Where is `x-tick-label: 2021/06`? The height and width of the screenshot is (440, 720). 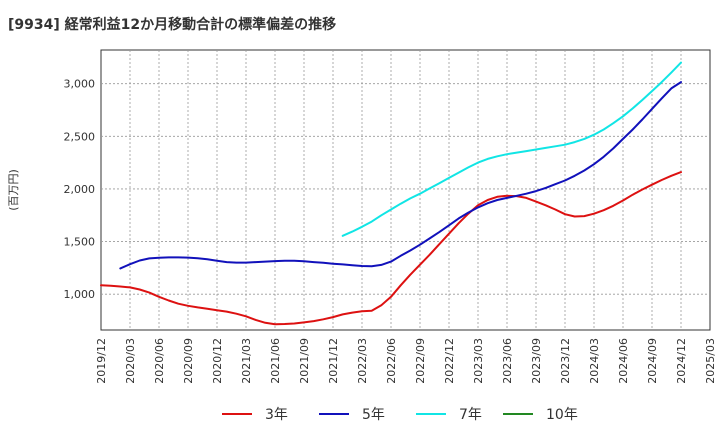 x-tick-label: 2021/06 is located at coordinates (275, 361).